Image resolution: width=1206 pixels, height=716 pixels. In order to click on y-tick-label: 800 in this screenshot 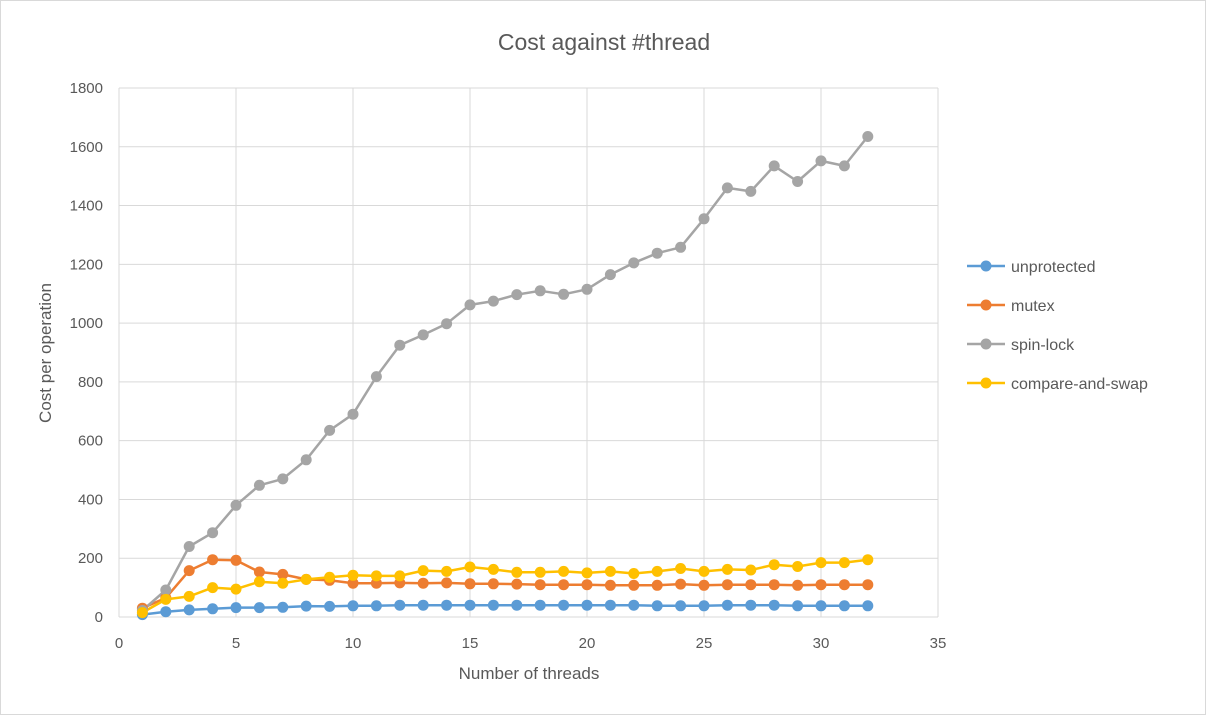, I will do `click(90, 382)`.